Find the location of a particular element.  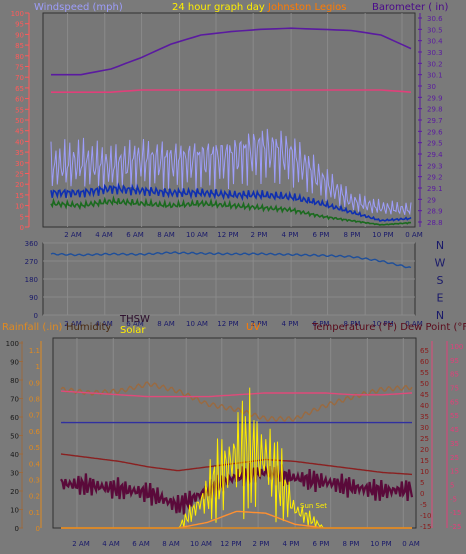

right-tick-label: 30.5 is located at coordinates (435, 30).